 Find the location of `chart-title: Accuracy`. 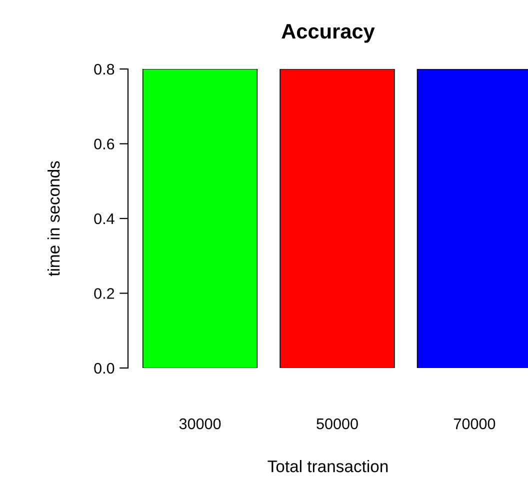

chart-title: Accuracy is located at coordinates (328, 33).